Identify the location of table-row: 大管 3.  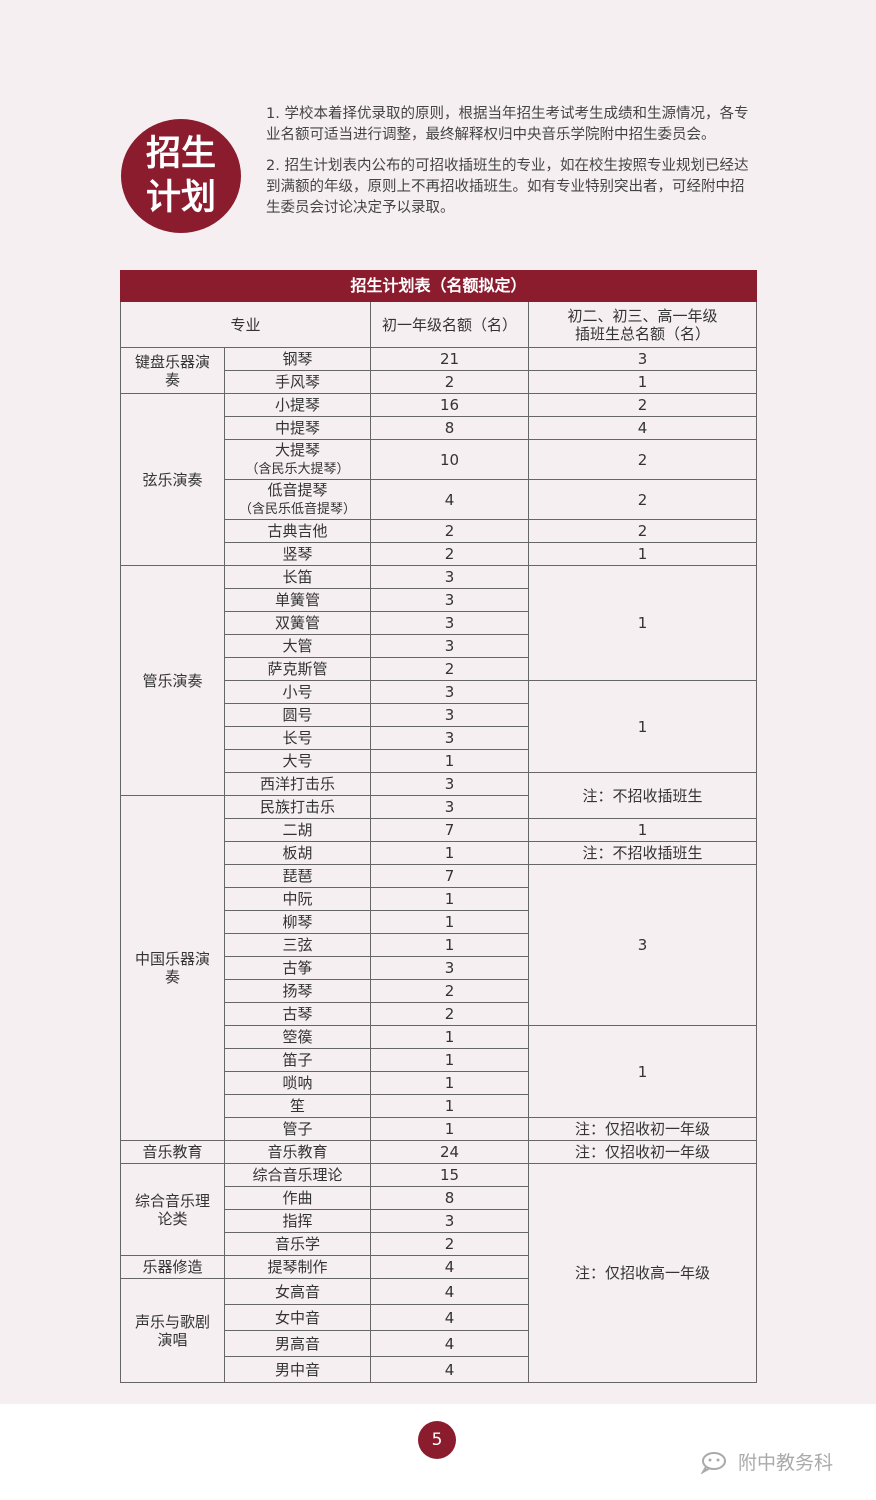
(439, 646).